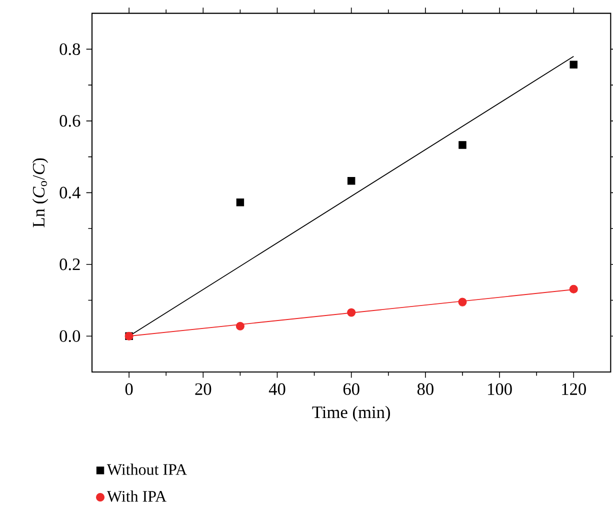  Describe the element at coordinates (70, 264) in the screenshot. I see `y-tick-label: 0.2` at that location.